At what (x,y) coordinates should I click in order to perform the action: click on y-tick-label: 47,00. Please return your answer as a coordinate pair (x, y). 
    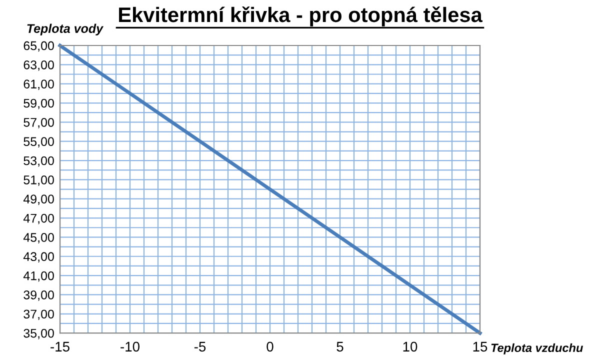
    Looking at the image, I should click on (38, 219).